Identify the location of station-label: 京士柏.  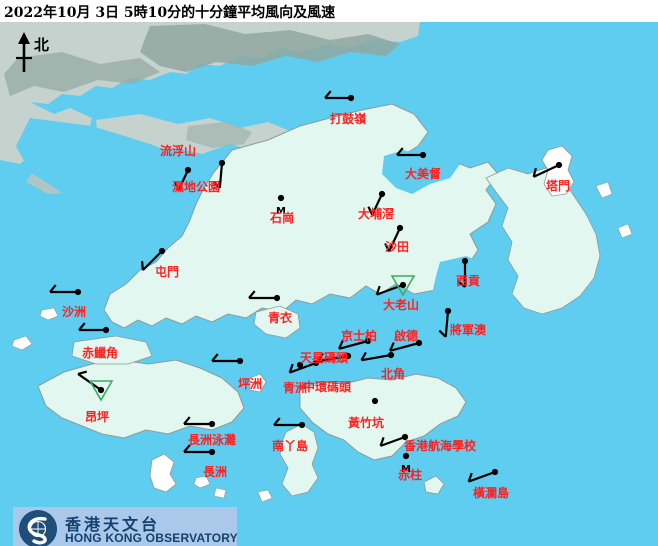
(359, 336).